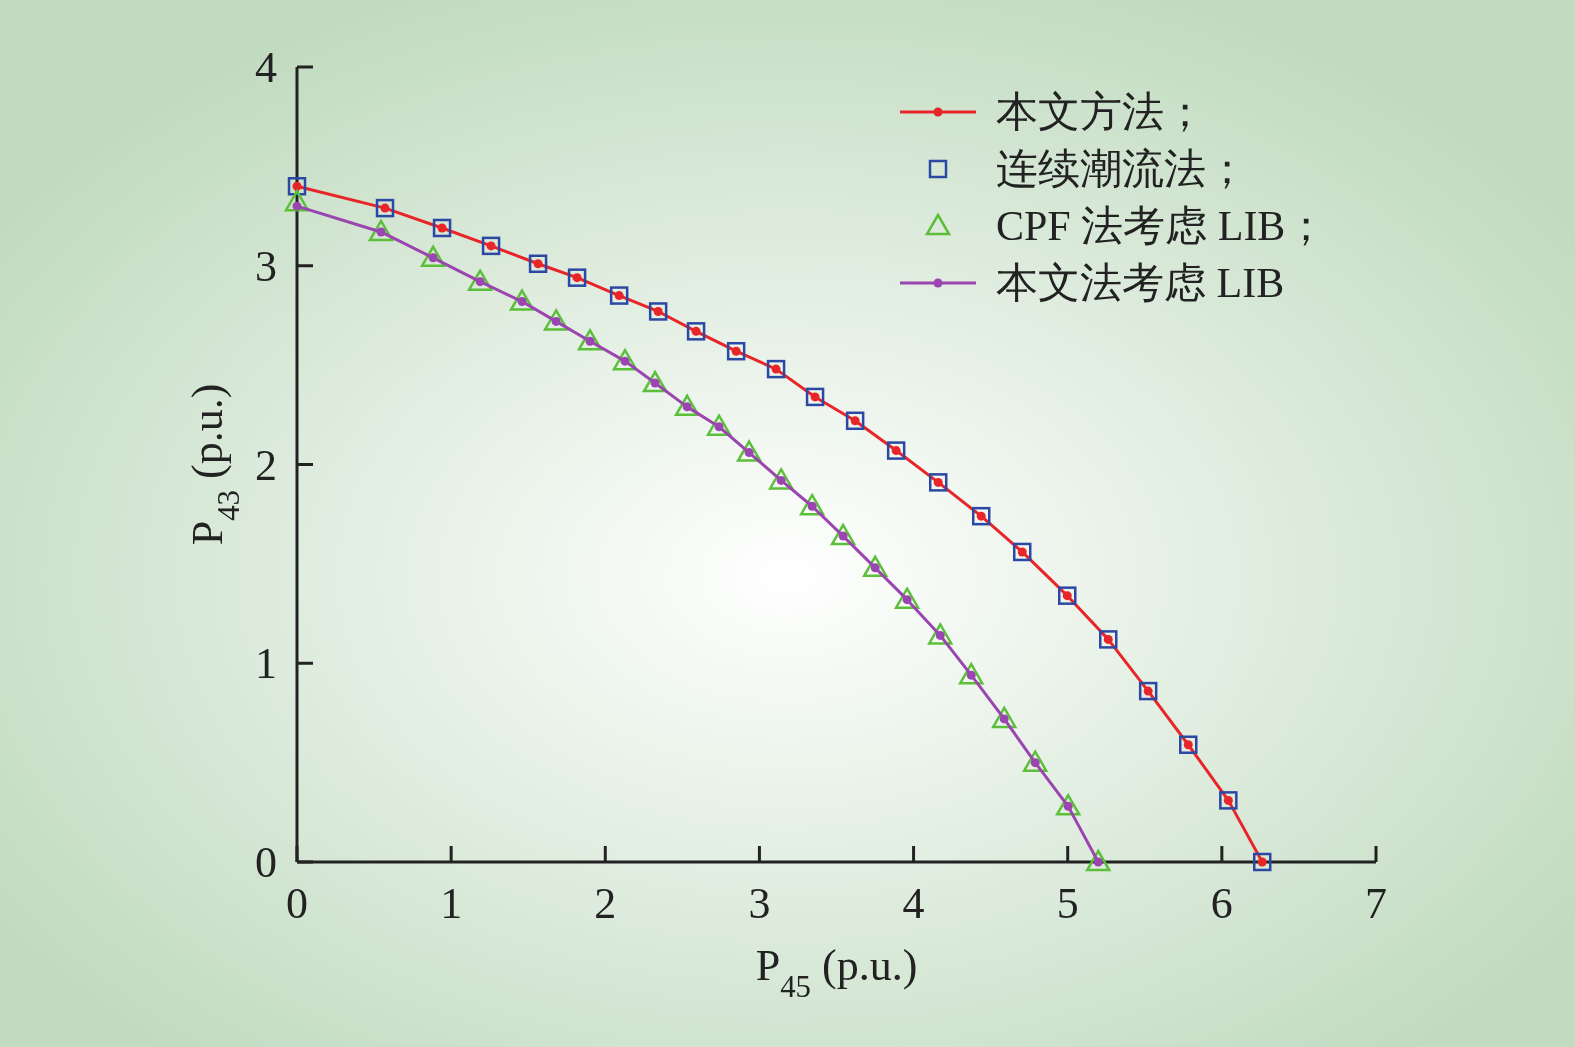 The image size is (1575, 1047). I want to click on x-tick-label: 1, so click(451, 903).